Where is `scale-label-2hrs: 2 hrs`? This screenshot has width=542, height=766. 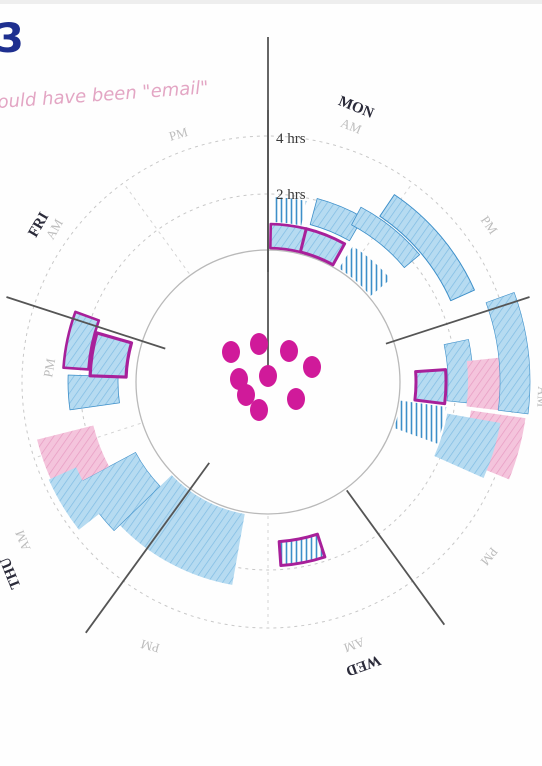
scale-label-2hrs: 2 hrs is located at coordinates (291, 195).